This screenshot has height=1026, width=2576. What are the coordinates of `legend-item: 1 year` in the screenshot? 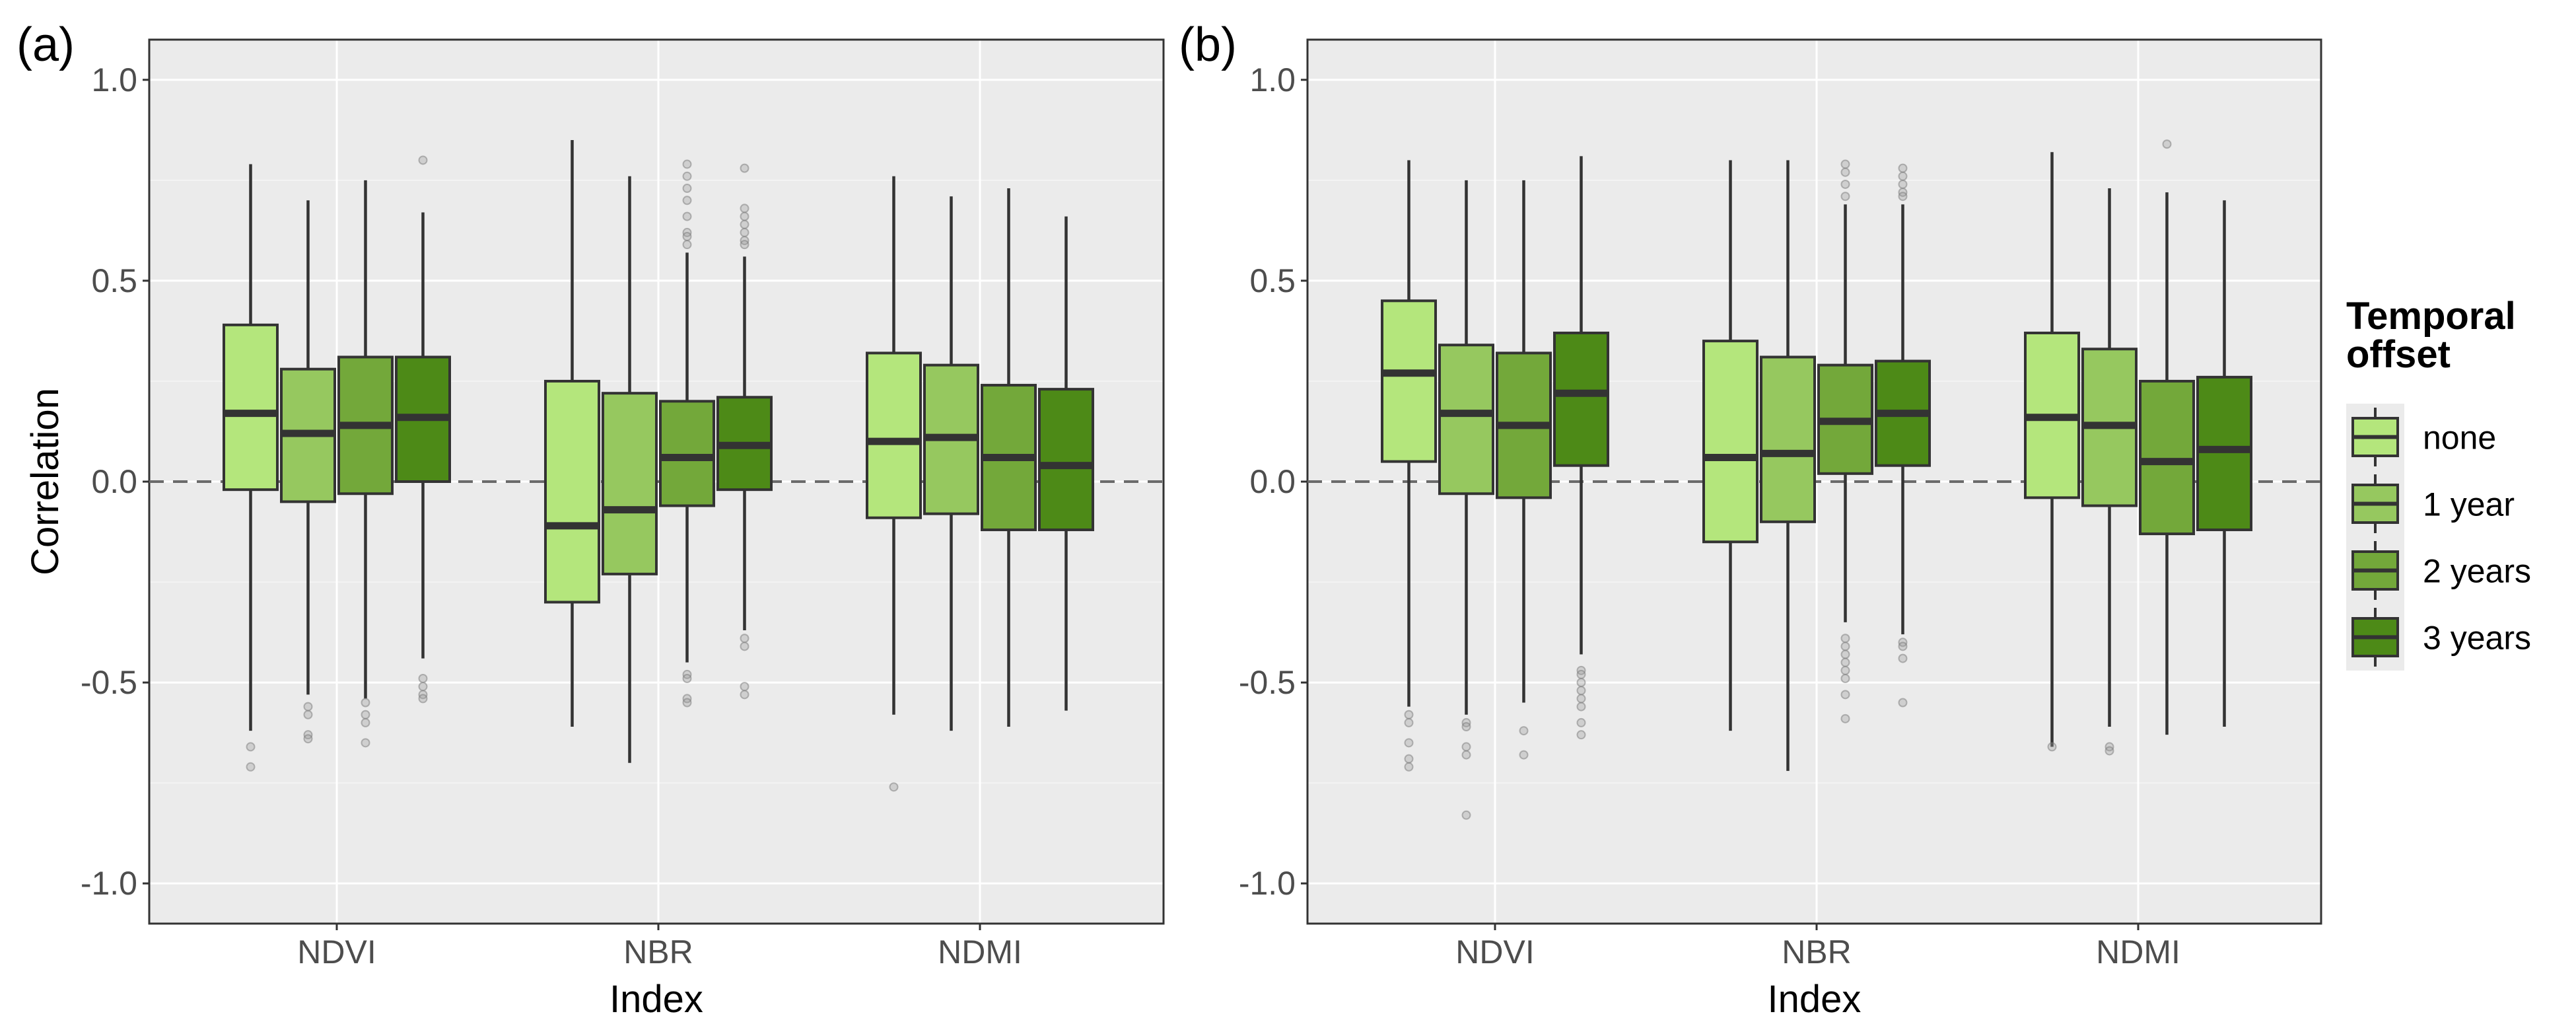 It's located at (2433, 503).